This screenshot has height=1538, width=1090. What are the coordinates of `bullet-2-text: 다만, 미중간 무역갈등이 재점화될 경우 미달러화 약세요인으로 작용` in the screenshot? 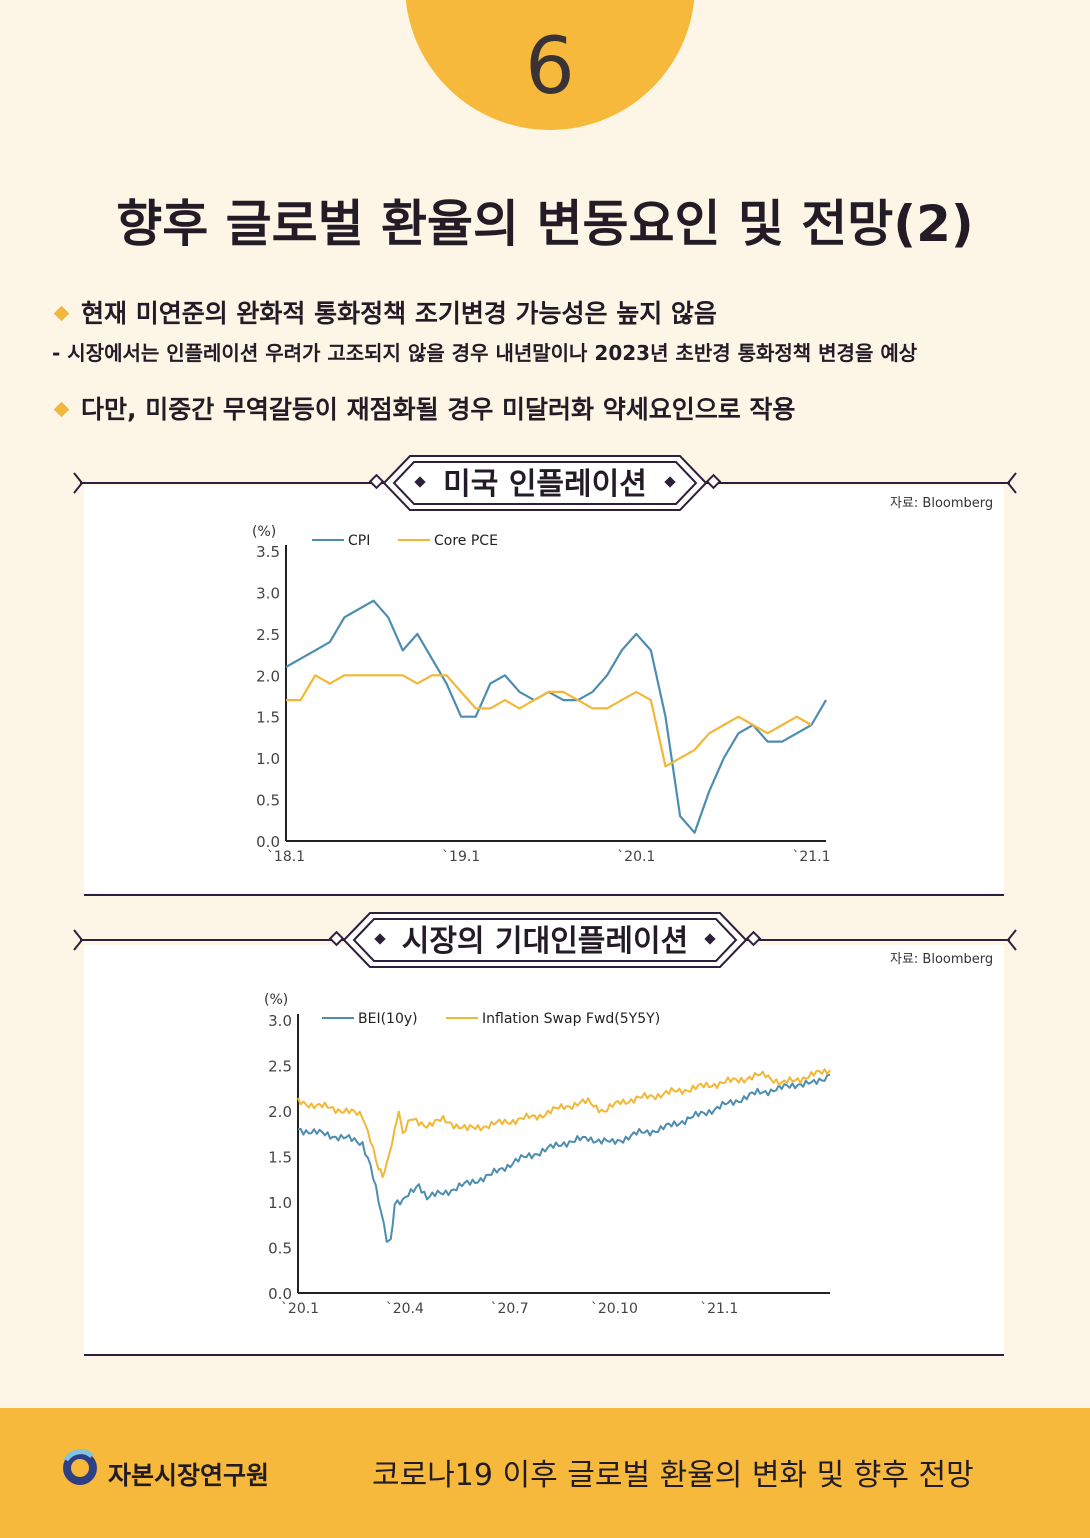 It's located at (438, 409).